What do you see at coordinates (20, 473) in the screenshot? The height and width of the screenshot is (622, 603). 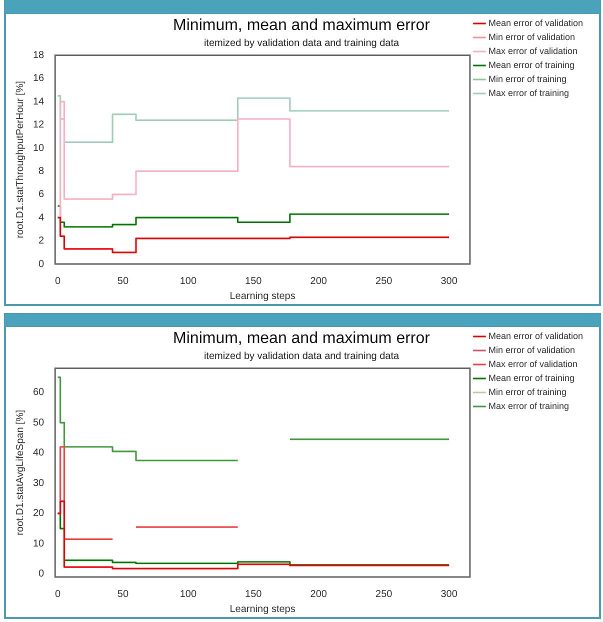 I see `y-axis-title: root.D1.statAvgLifeSpan [%]` at bounding box center [20, 473].